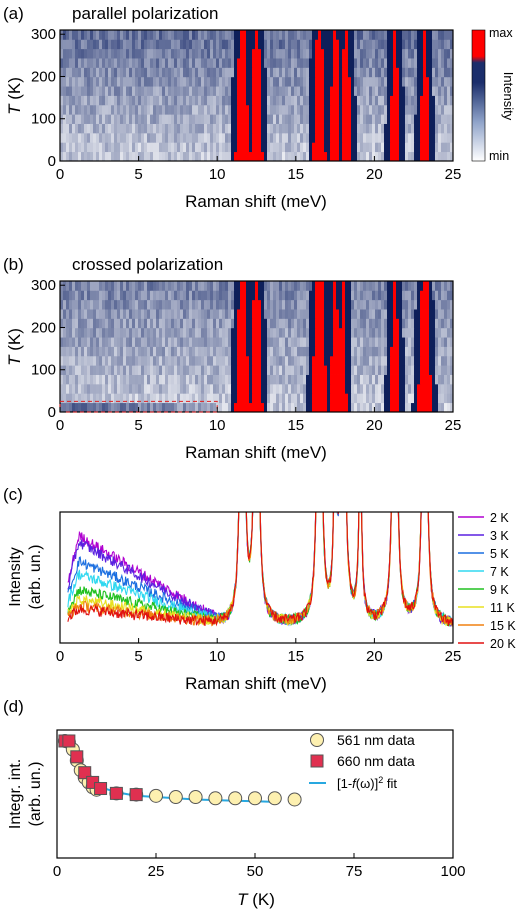 This screenshot has height=914, width=523. What do you see at coordinates (390, 783) in the screenshot?
I see `legend-fit-suffix: fit` at bounding box center [390, 783].